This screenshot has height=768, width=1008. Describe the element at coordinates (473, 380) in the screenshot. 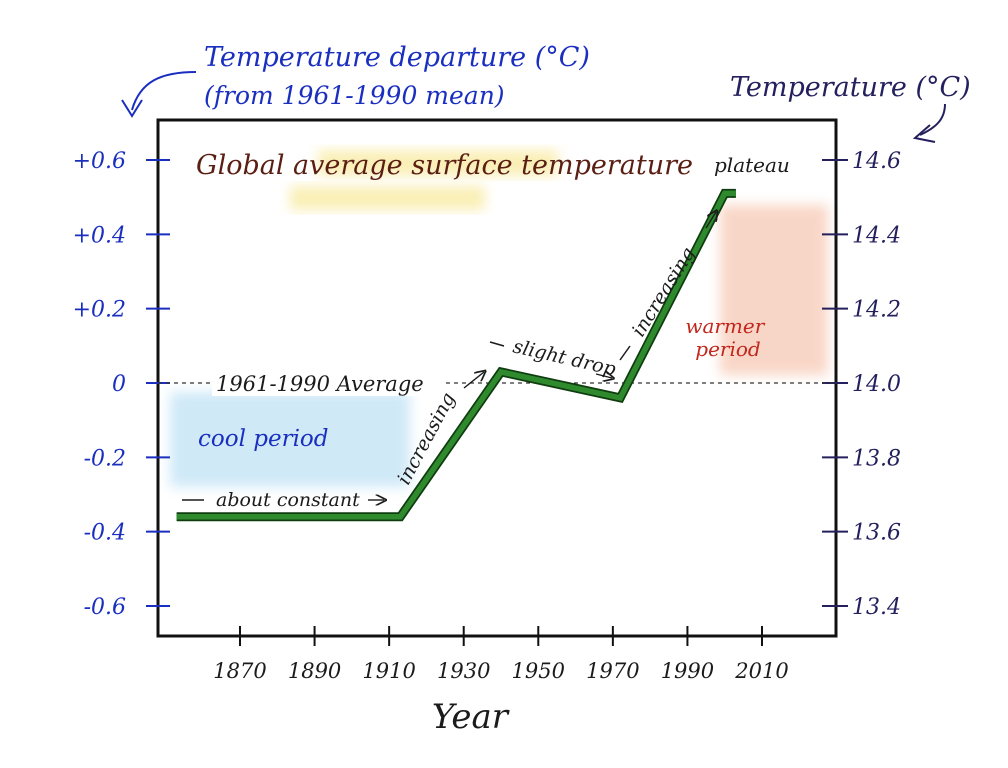

I see `increasing-1-arrow` at that location.